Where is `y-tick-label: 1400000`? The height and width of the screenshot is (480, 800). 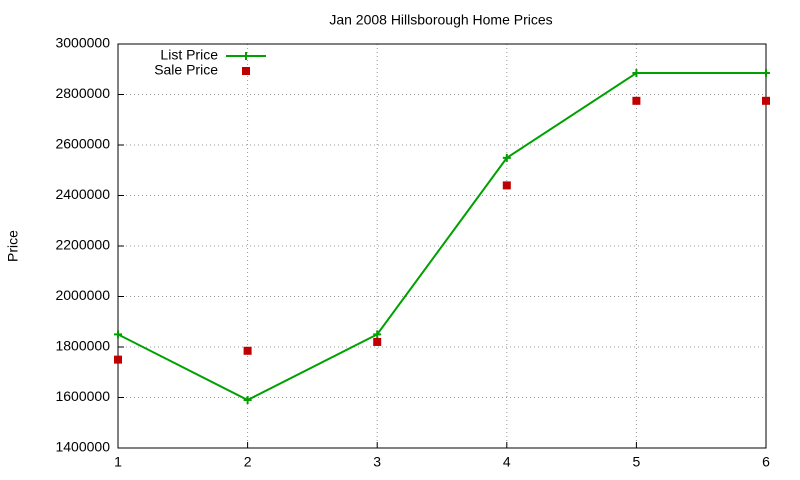
y-tick-label: 1400000 is located at coordinates (82, 447).